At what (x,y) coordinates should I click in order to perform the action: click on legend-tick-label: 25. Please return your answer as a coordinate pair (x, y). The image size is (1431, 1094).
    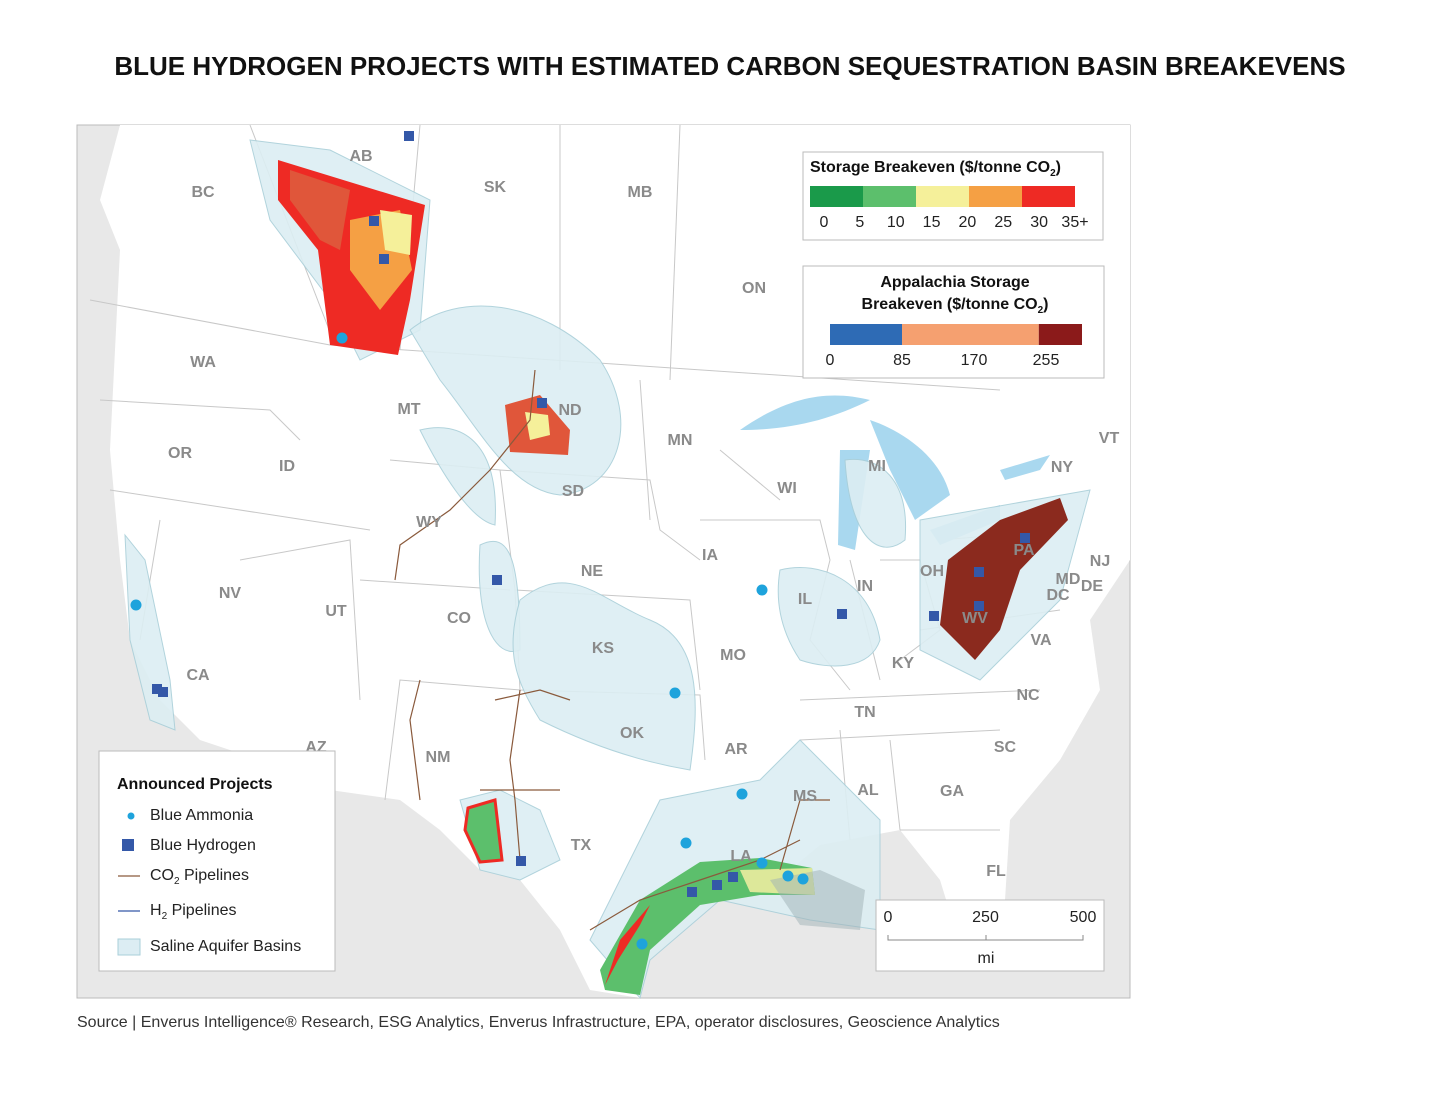
    Looking at the image, I should click on (1003, 222).